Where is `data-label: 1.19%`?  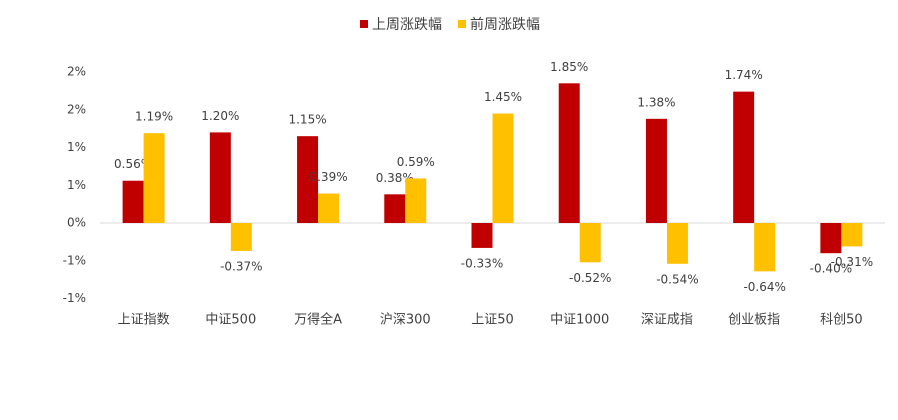
data-label: 1.19% is located at coordinates (154, 117).